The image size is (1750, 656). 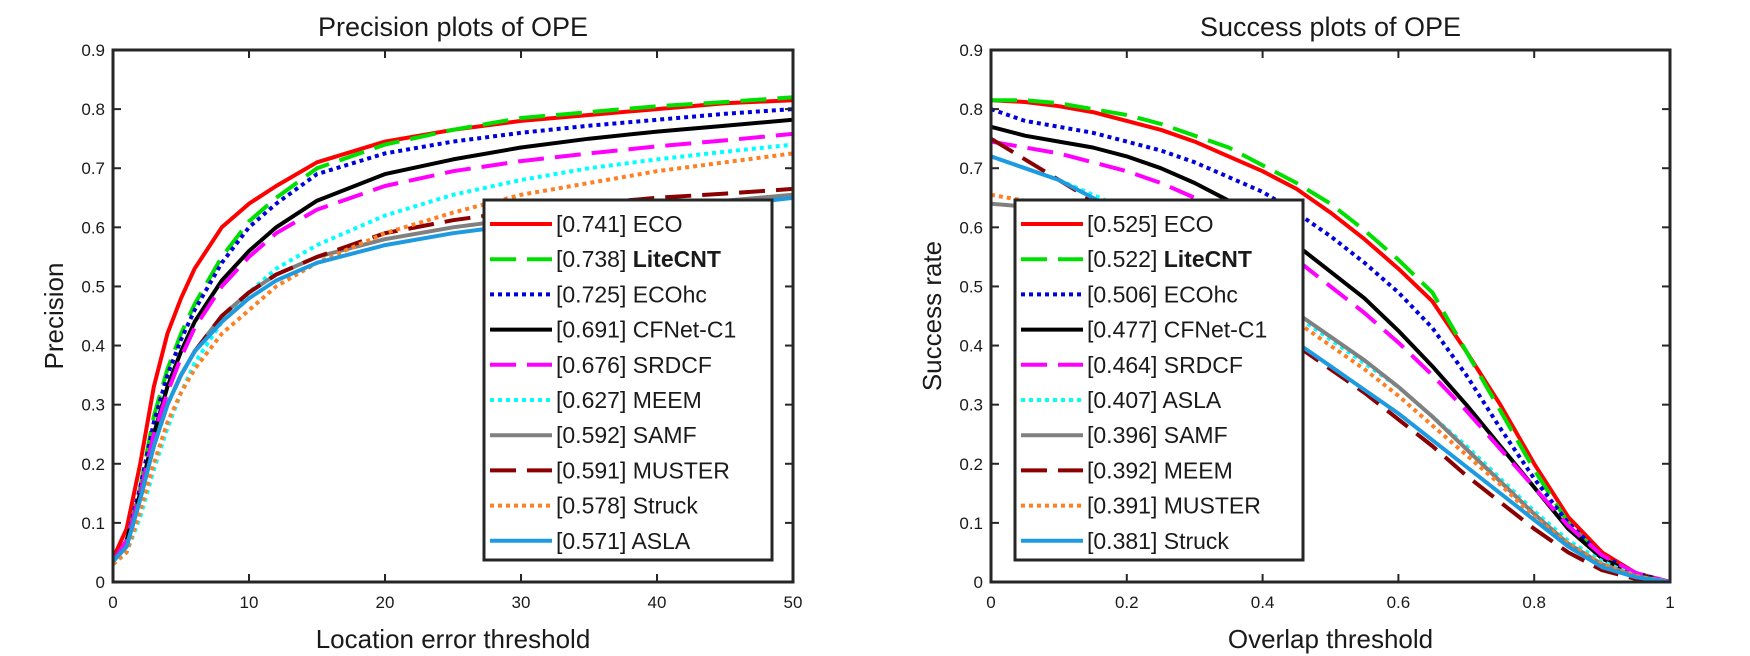 What do you see at coordinates (638, 259) in the screenshot?
I see `legend-label-1: [0.738] LiteCNT` at bounding box center [638, 259].